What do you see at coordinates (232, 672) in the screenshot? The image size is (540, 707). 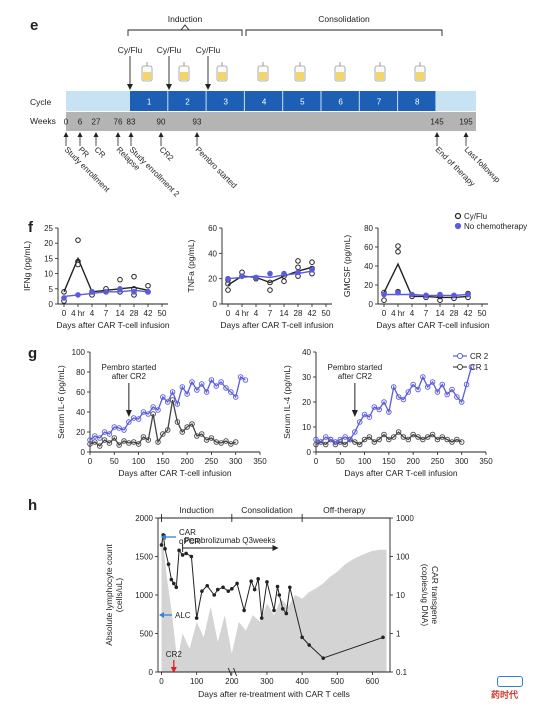 I see `axis-break-mark` at bounding box center [232, 672].